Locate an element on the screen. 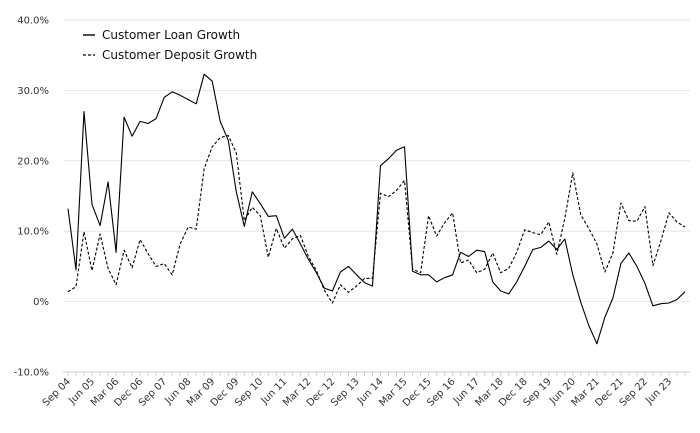 The width and height of the screenshot is (700, 433). y-tick-label: 10.0% is located at coordinates (33, 232).